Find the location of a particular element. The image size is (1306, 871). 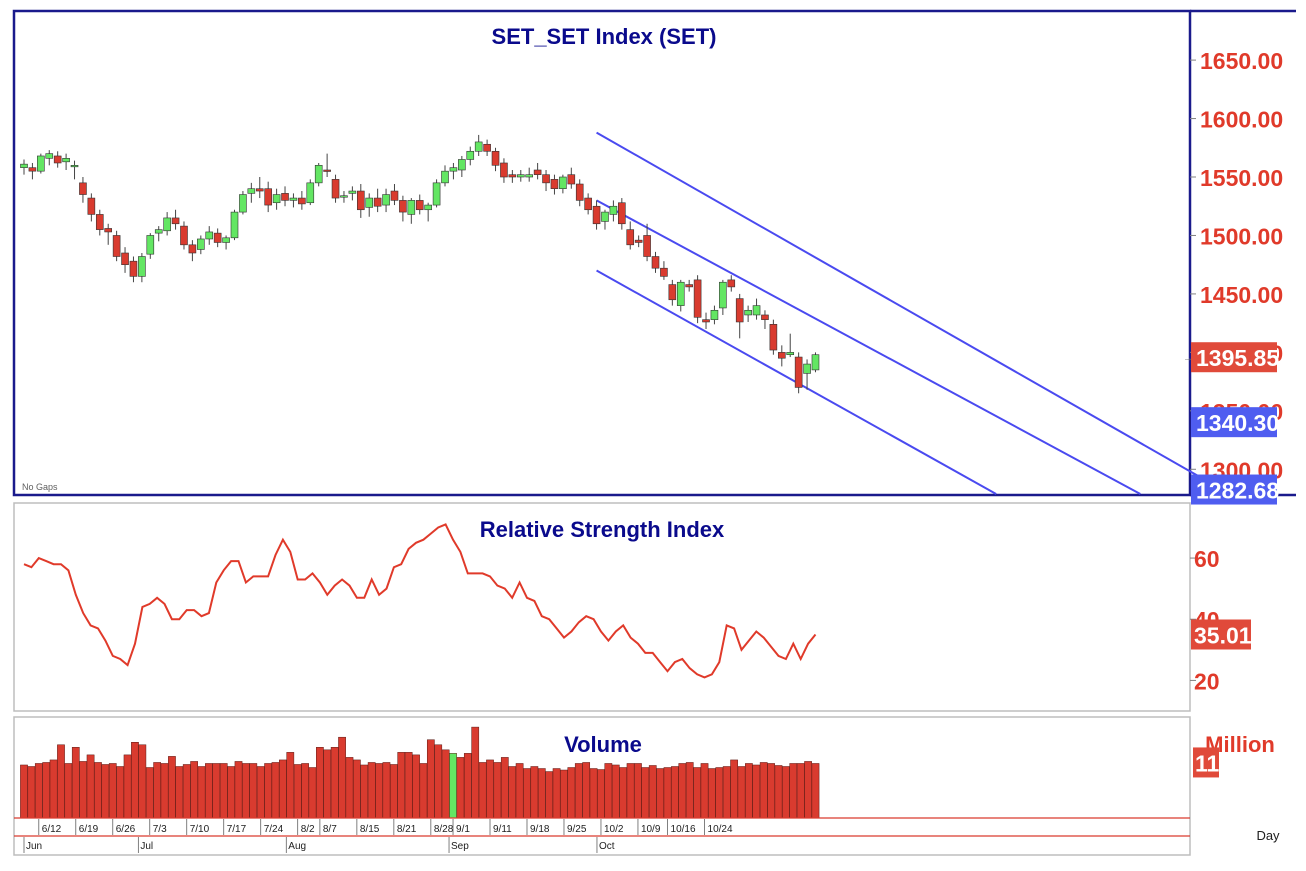

date-tick-label: 6/12 is located at coordinates (52, 829).